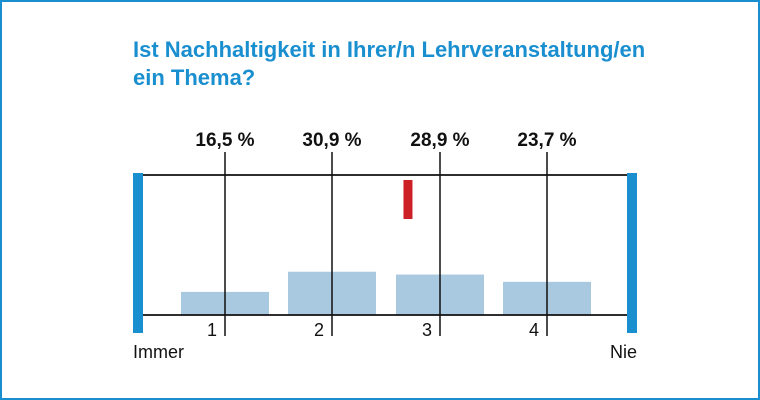 This screenshot has height=400, width=760. What do you see at coordinates (331, 140) in the screenshot?
I see `value-label-2: 30,9 %` at bounding box center [331, 140].